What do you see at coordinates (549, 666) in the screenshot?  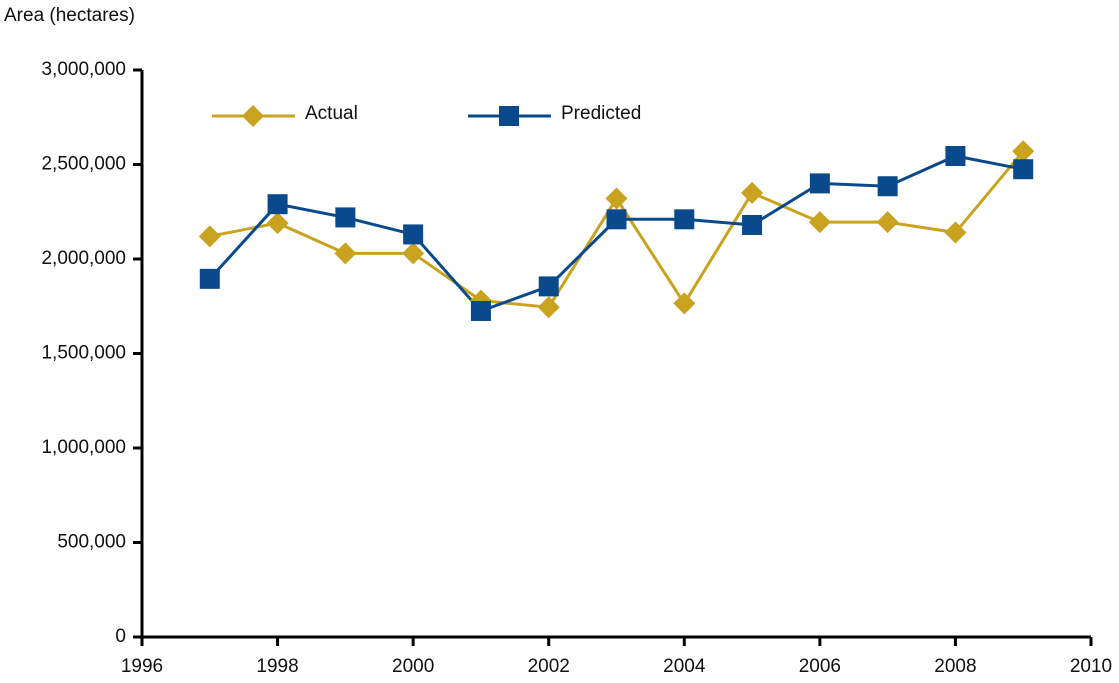 I see `x-tick-label: 2002` at bounding box center [549, 666].